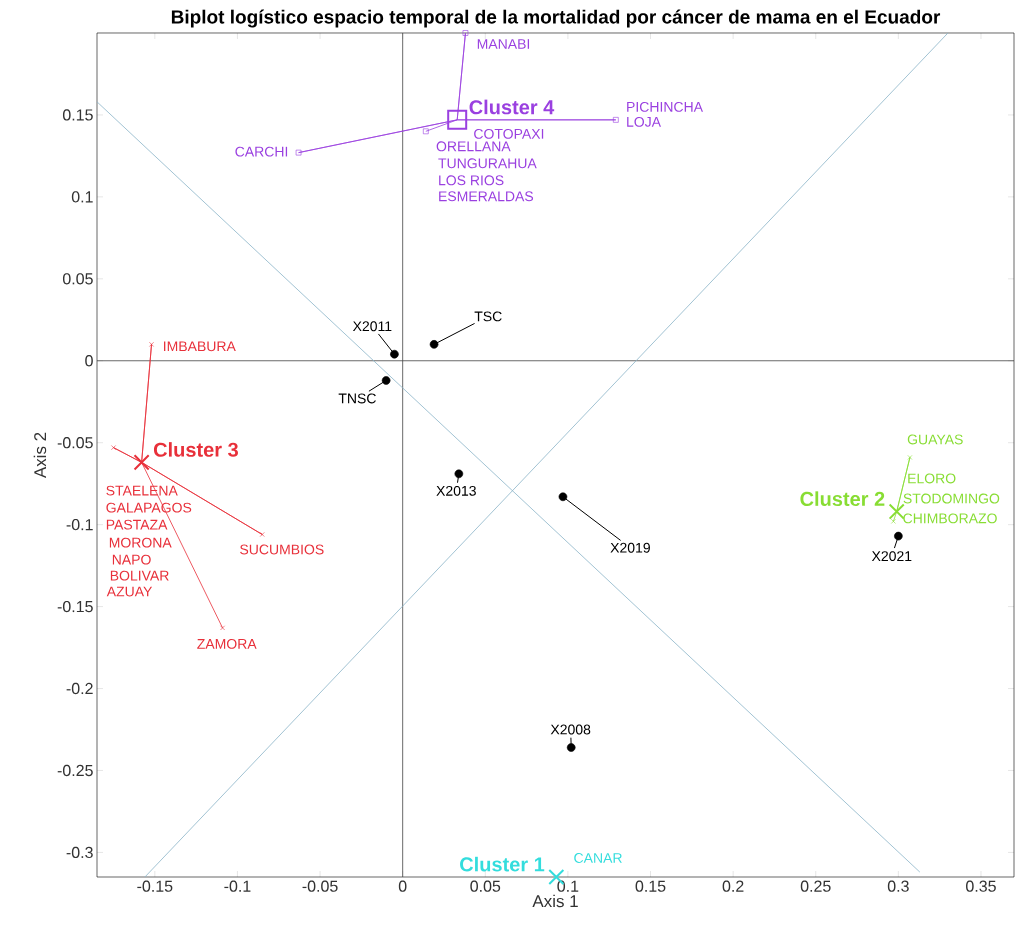  I want to click on annotation: NAPO, so click(131, 559).